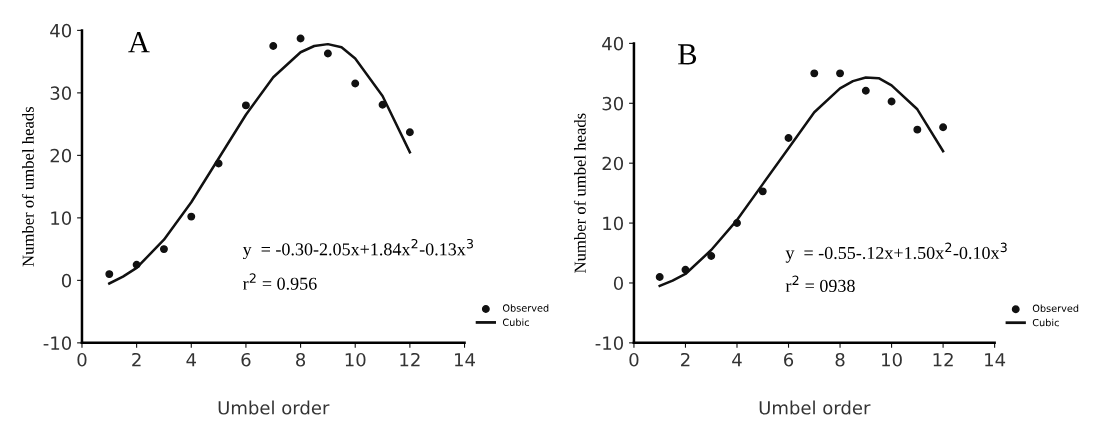  Describe the element at coordinates (280, 281) in the screenshot. I see `annotation: r$^{2}$ = 0.956` at that location.